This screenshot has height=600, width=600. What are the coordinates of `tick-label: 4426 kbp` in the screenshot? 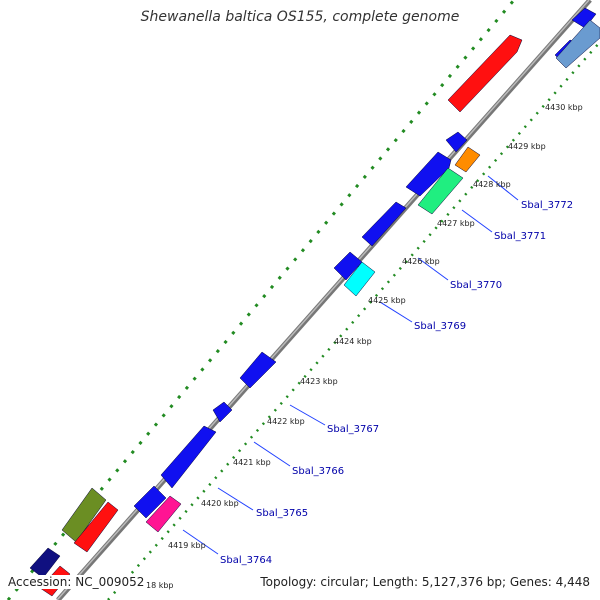 It's located at (421, 261).